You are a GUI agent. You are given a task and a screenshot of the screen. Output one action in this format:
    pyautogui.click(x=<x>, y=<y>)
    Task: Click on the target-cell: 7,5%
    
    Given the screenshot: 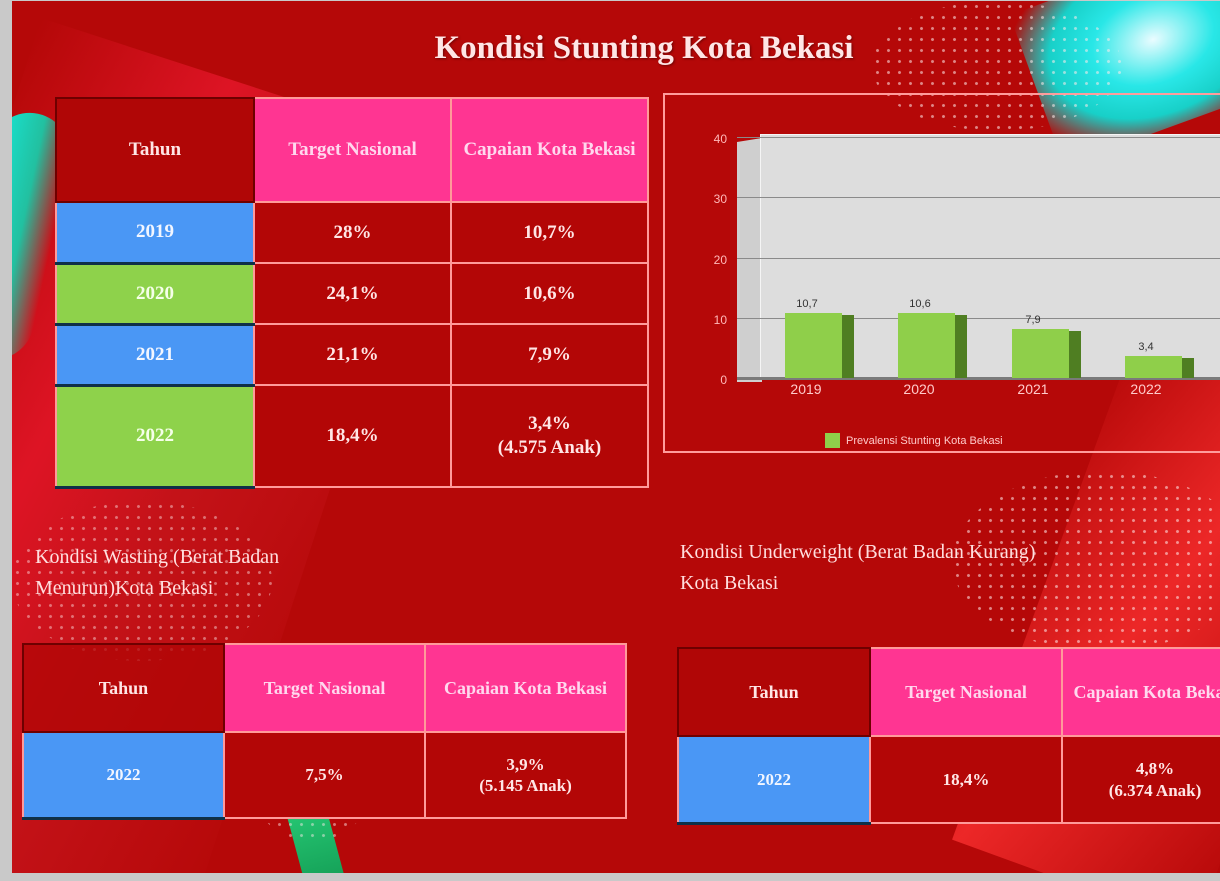 What is the action you would take?
    pyautogui.click(x=324, y=775)
    